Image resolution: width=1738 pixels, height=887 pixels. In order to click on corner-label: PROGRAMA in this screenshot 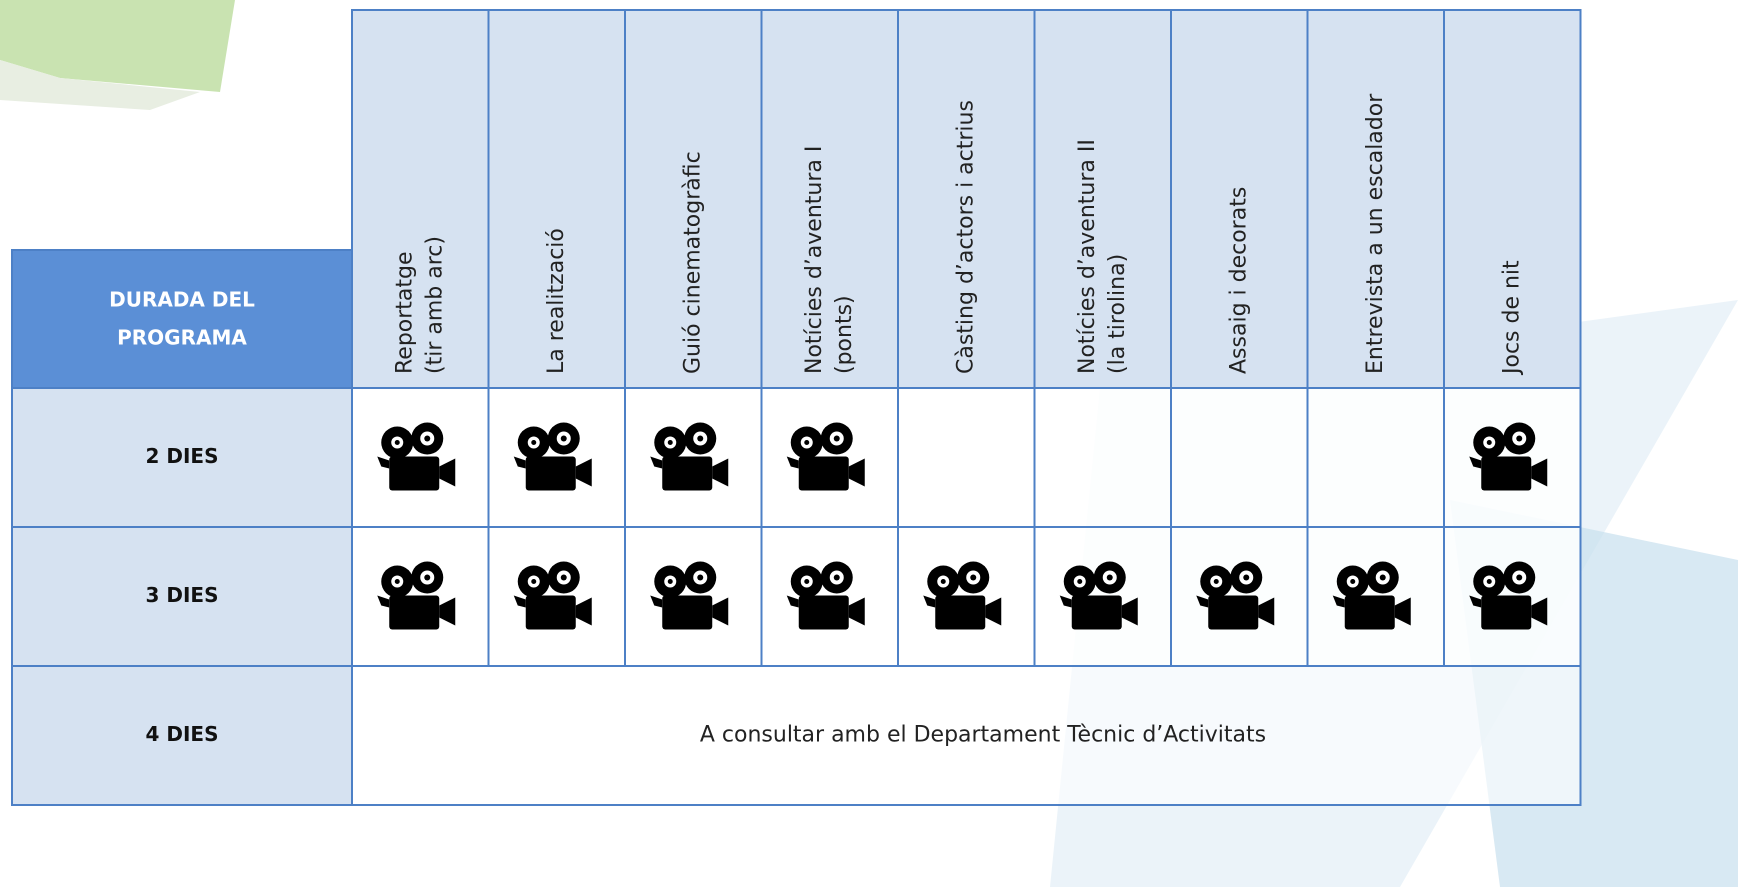, I will do `click(182, 338)`.